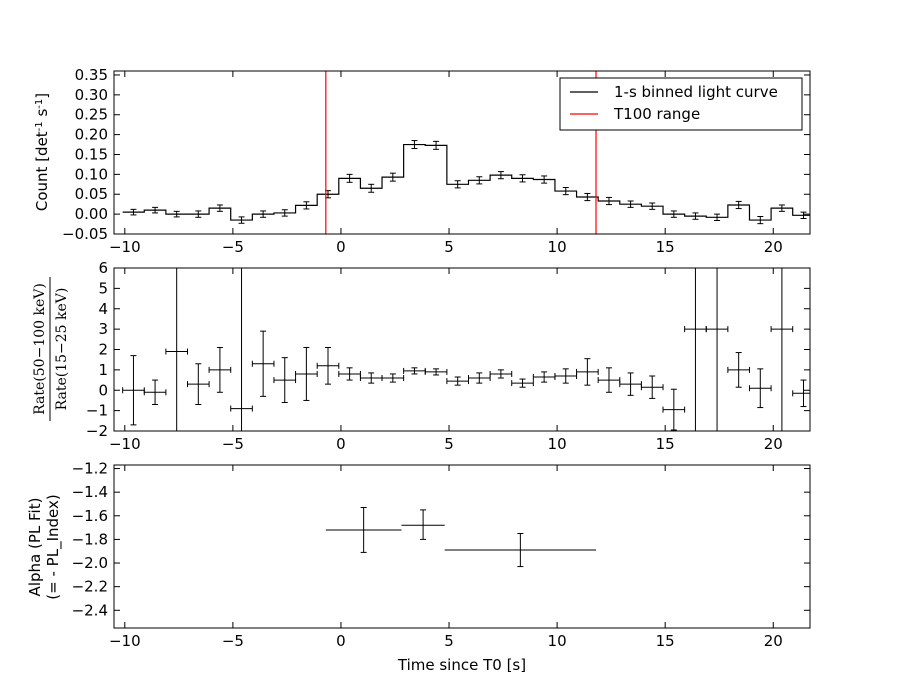 This screenshot has height=700, width=900. I want to click on light-curve-ytick-label: −0.05, so click(85, 234).